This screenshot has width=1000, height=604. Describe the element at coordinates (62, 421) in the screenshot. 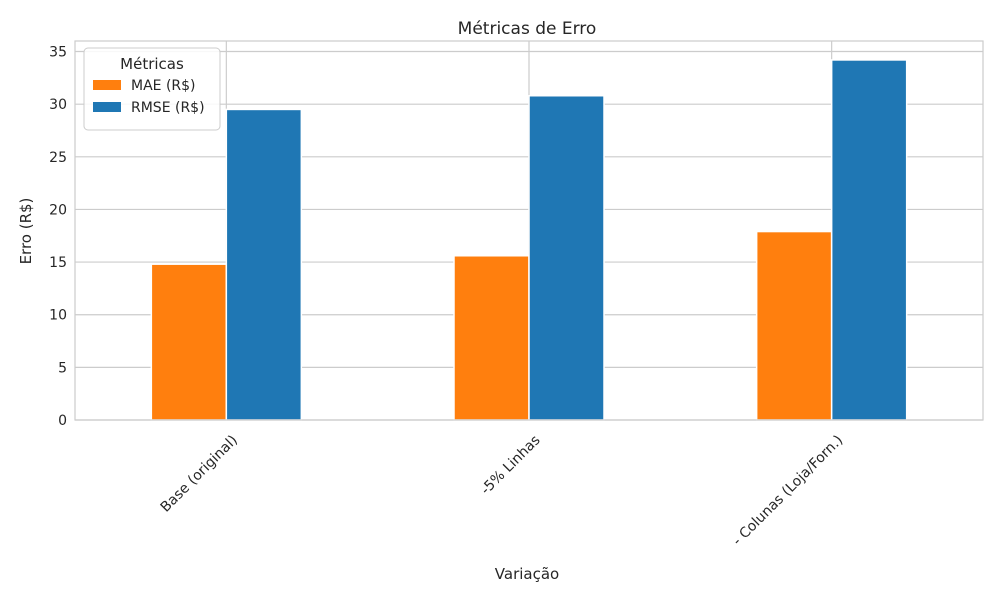

I see `y-tick-label: 0` at that location.